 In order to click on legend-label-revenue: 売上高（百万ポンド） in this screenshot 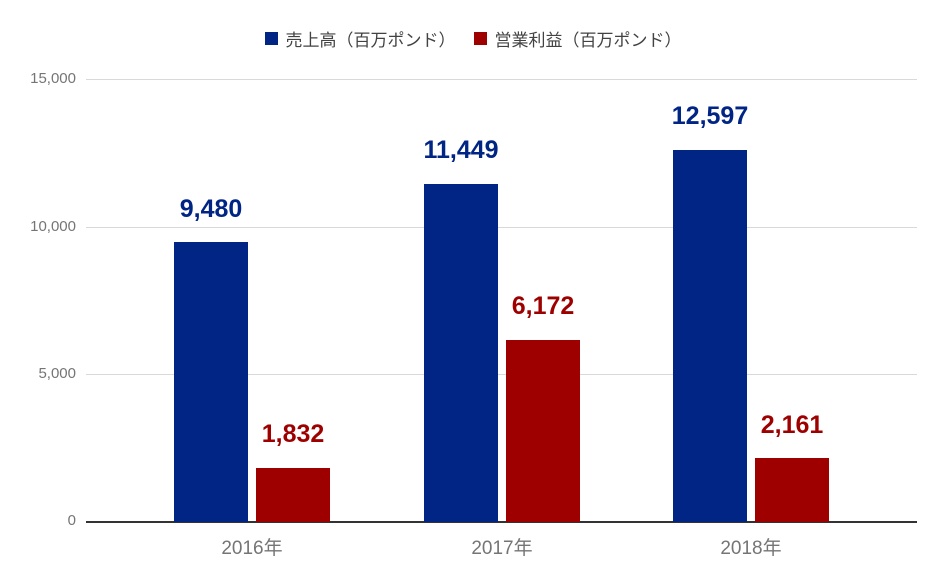, I will do `click(370, 40)`.